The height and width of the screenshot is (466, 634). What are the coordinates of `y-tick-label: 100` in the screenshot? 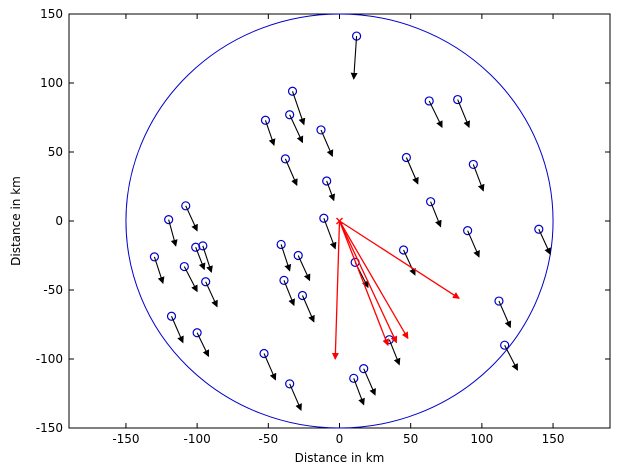 It's located at (51, 83).